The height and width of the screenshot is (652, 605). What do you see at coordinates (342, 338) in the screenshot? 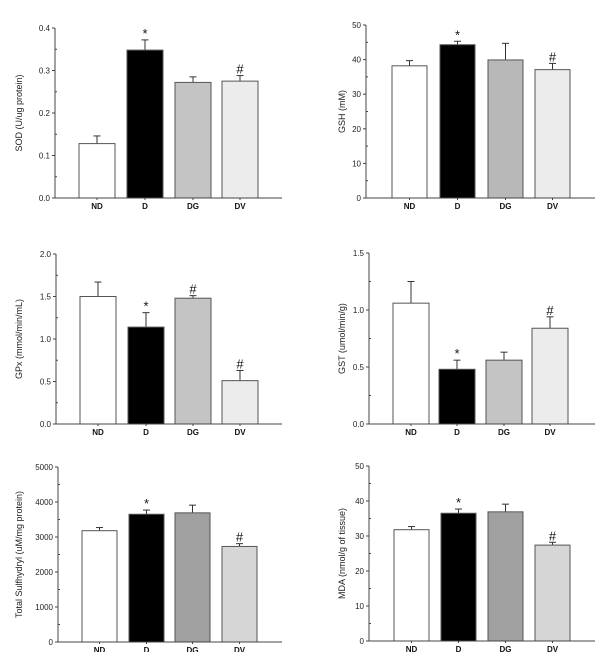
I see `y-axis-title: GST (umol/min/g)` at bounding box center [342, 338].